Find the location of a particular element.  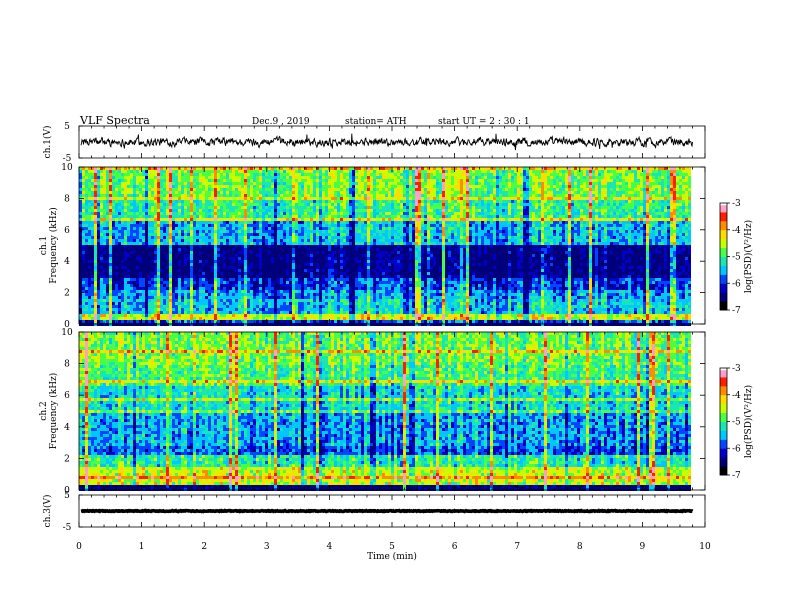

ch1-spectrogram-colorbar-tick: -7 is located at coordinates (736, 311).